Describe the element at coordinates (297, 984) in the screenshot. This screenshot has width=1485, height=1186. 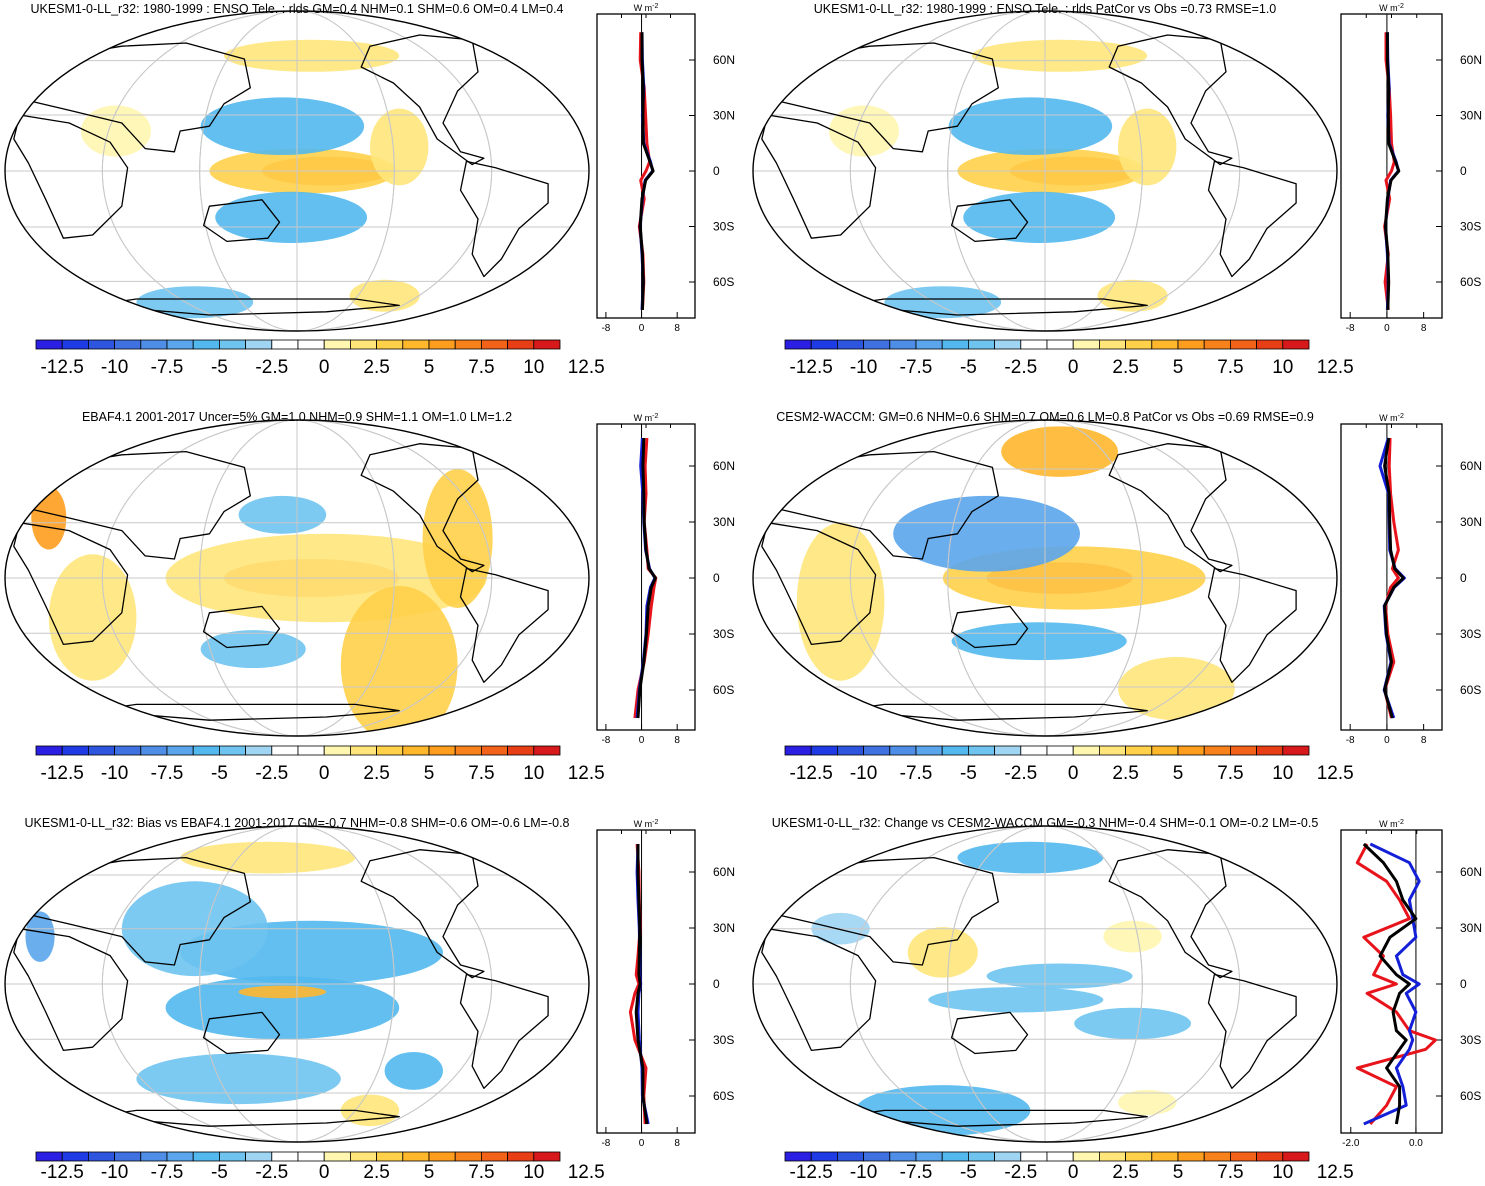
I see `map-border` at that location.